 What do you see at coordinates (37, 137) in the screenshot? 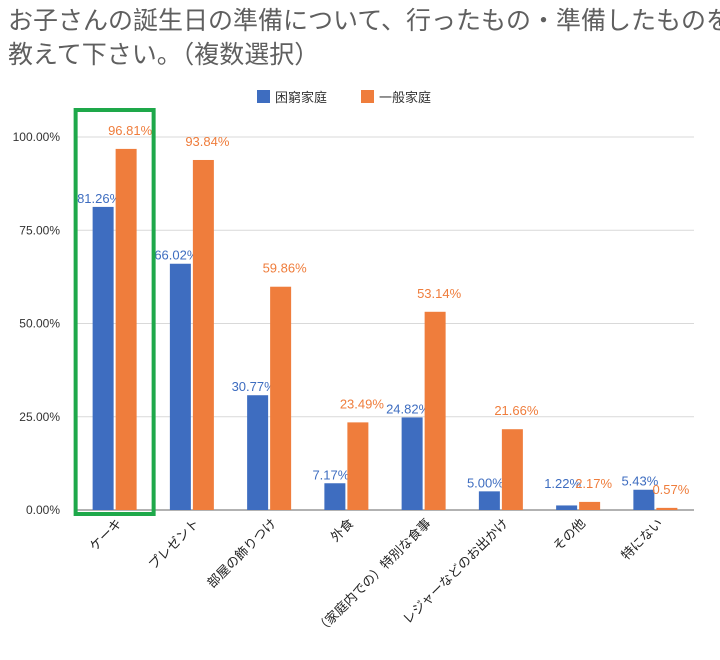
I see `y-tick-label: 100.00%` at bounding box center [37, 137].